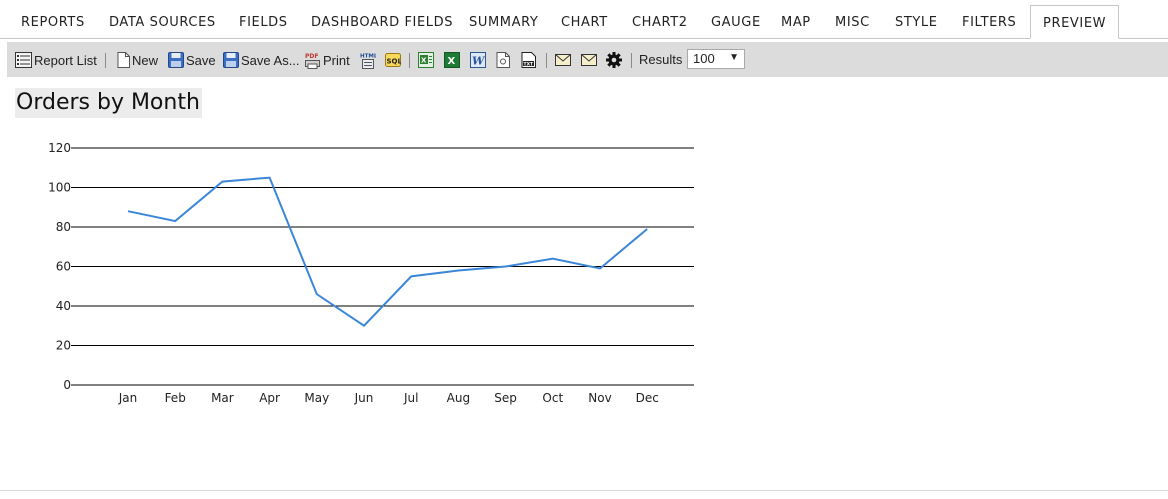 The width and height of the screenshot is (1168, 499). Describe the element at coordinates (222, 398) in the screenshot. I see `x-tick-label: Mar` at that location.